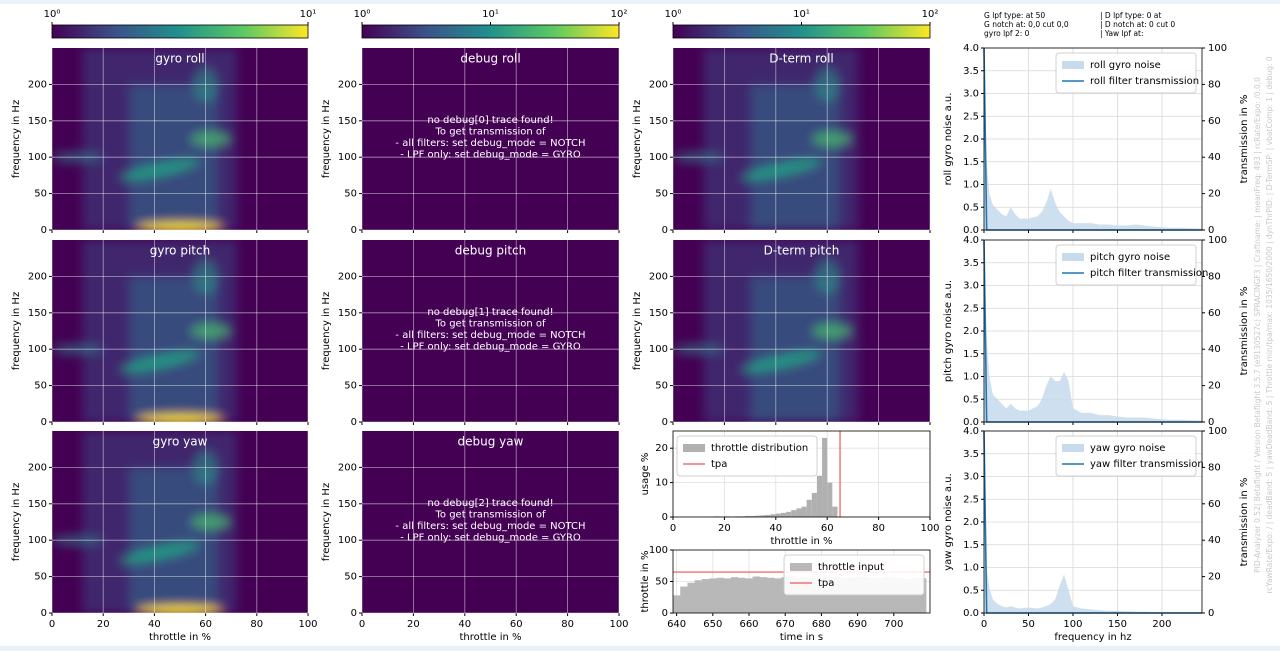 The width and height of the screenshot is (1280, 651). What do you see at coordinates (1214, 121) in the screenshot?
I see `y-tick-label: 60` at bounding box center [1214, 121].